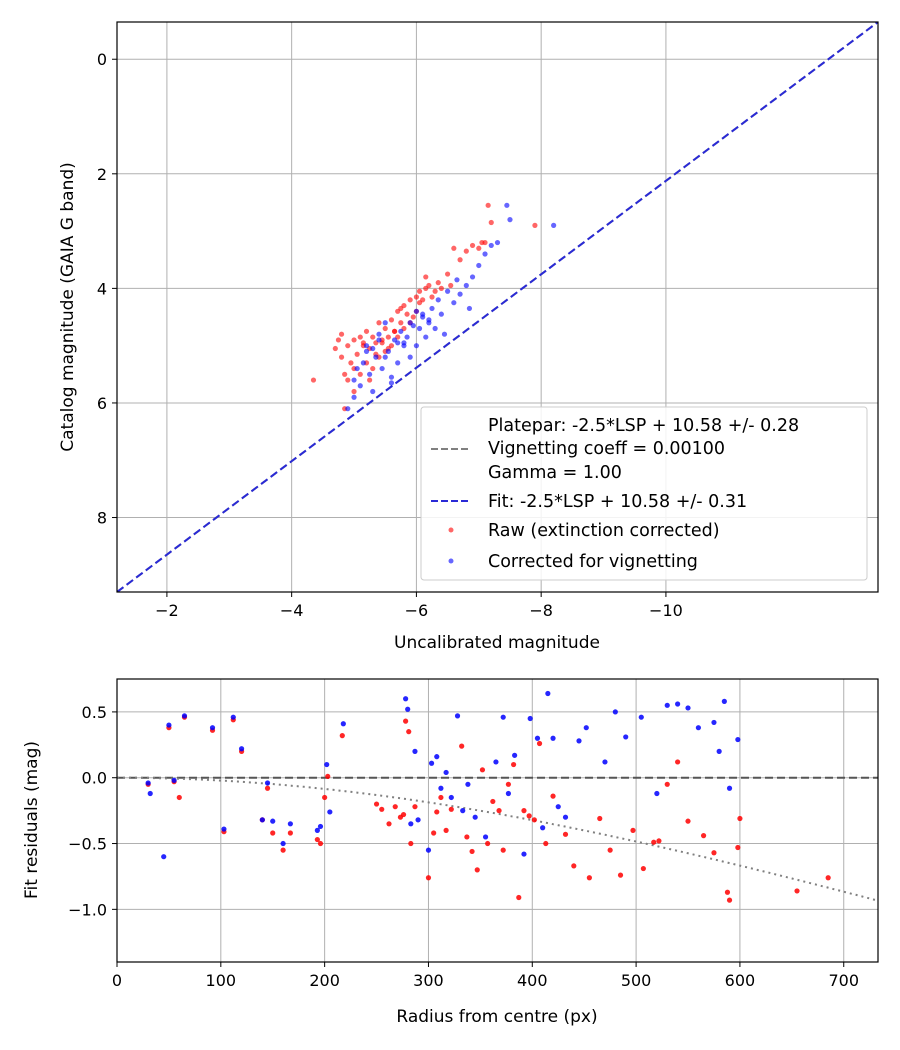  I want to click on main-chart-y-label: Catalog magnitude (GAIA G band), so click(68, 307).